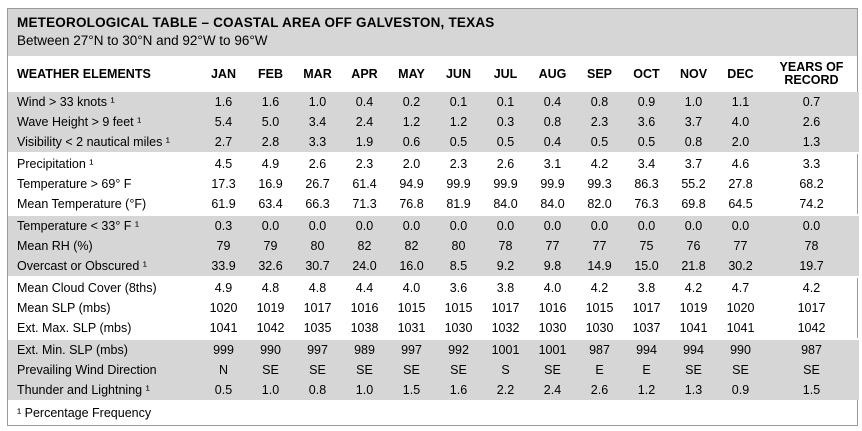 The height and width of the screenshot is (431, 862). Describe the element at coordinates (740, 308) in the screenshot. I see `table-cell: 1020` at that location.